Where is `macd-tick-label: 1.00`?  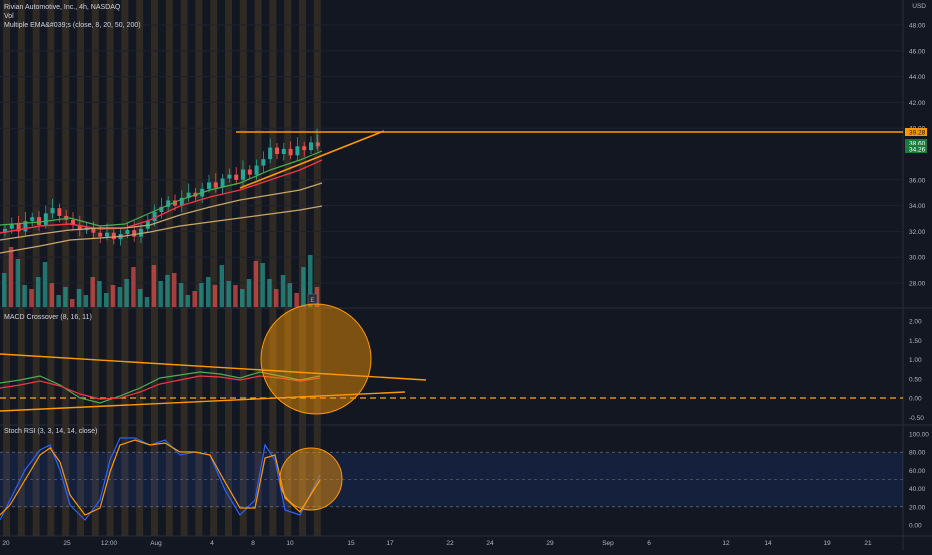
macd-tick-label: 1.00 is located at coordinates (915, 360).